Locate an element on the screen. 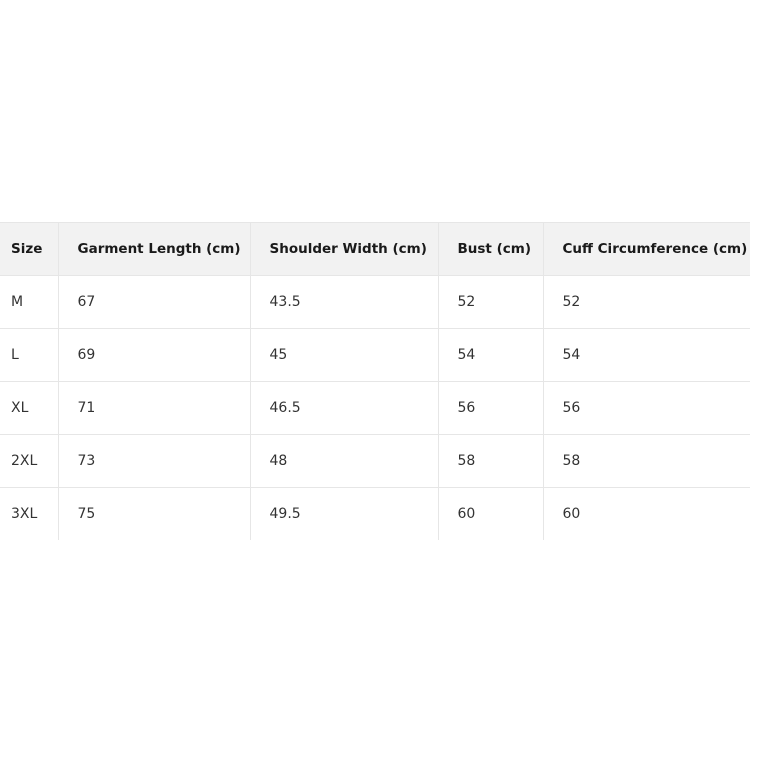 This screenshot has height=758, width=758. table-cell: 49.5 is located at coordinates (343, 513).